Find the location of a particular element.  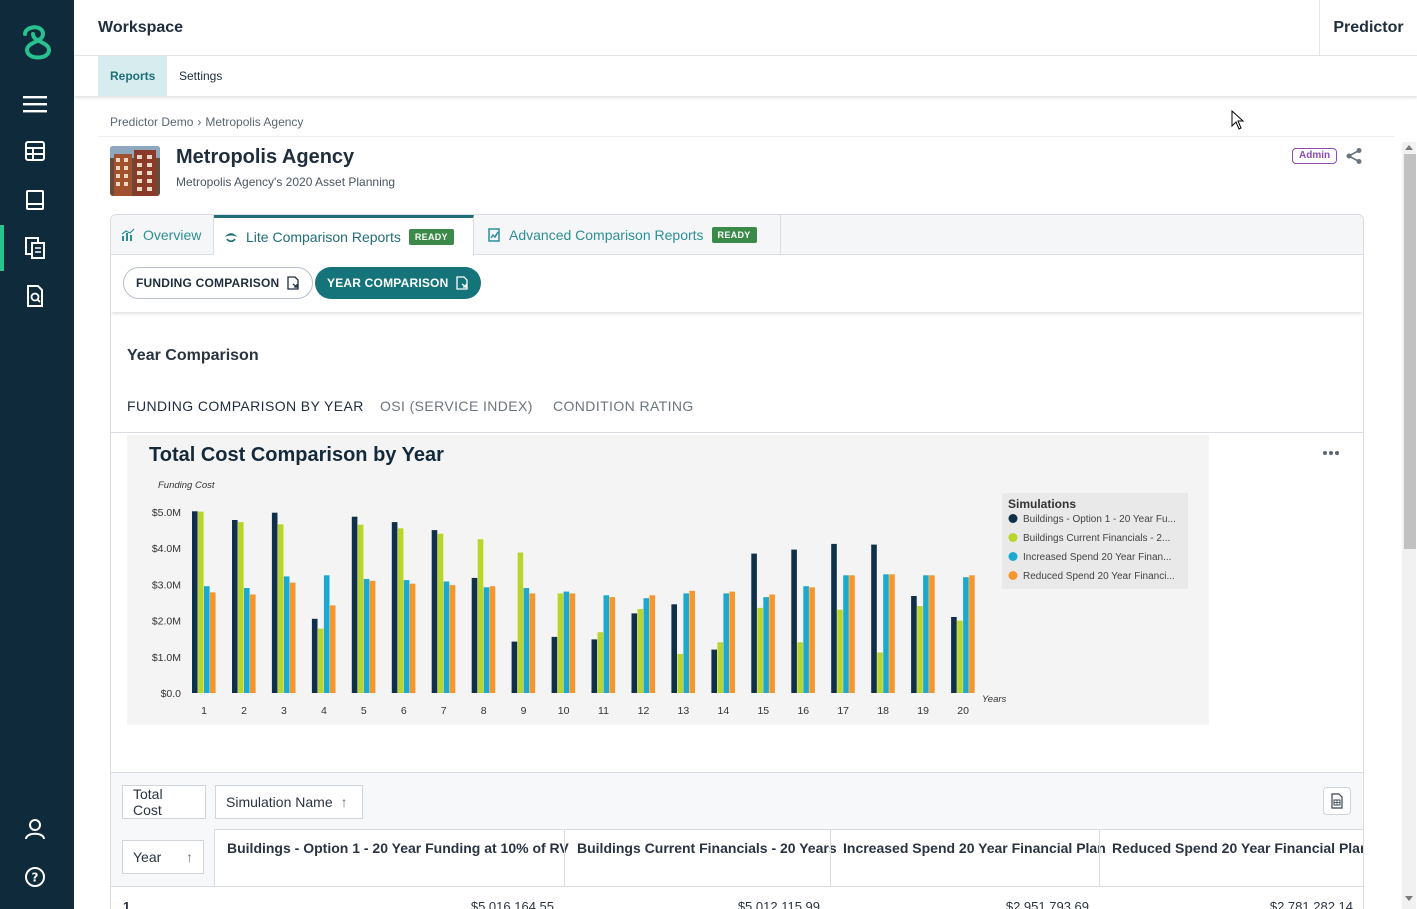

total-cost-chip: Total Cost is located at coordinates (164, 802).